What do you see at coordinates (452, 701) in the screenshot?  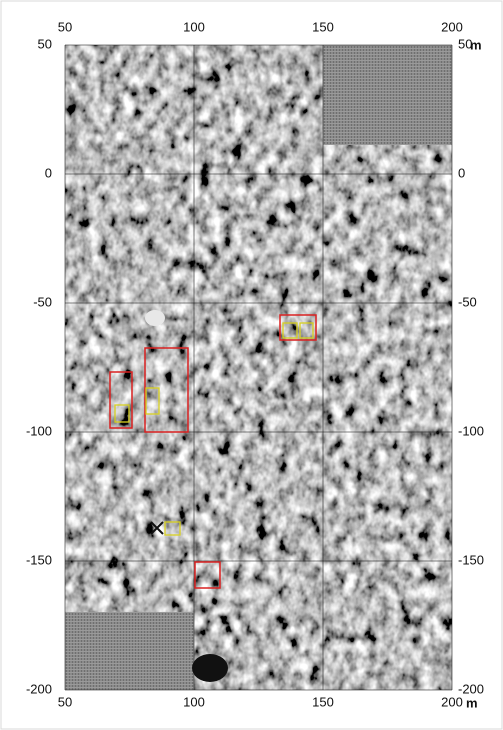 I see `x-tick-label-bottom: 200` at bounding box center [452, 701].